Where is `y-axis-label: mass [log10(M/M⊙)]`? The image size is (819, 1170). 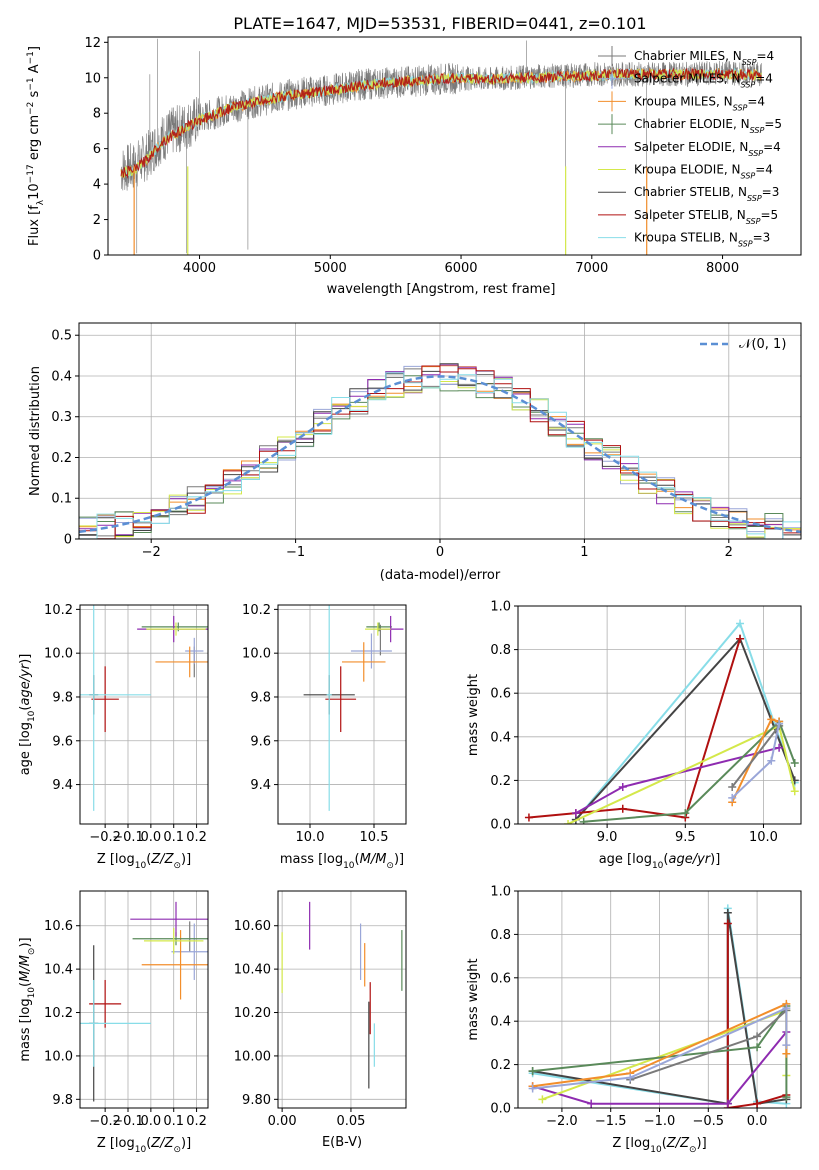 y-axis-label: mass [log10(M/M⊙)] is located at coordinates (27, 999).